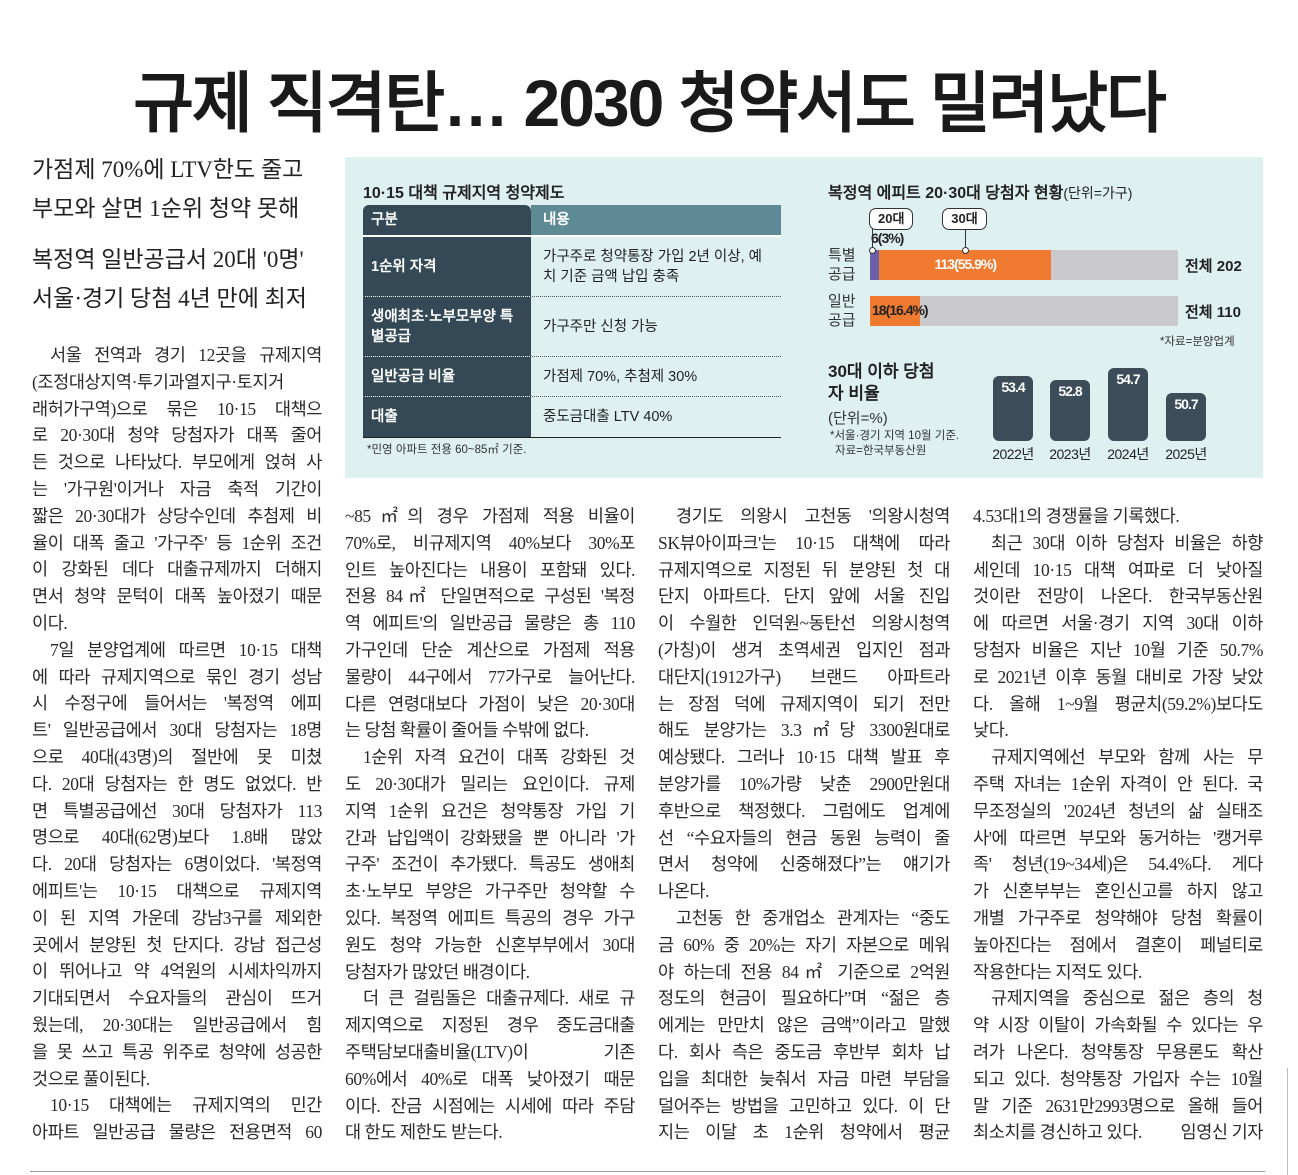  Describe the element at coordinates (1186, 403) in the screenshot. I see `ratio-bar-value: 50.7` at that location.